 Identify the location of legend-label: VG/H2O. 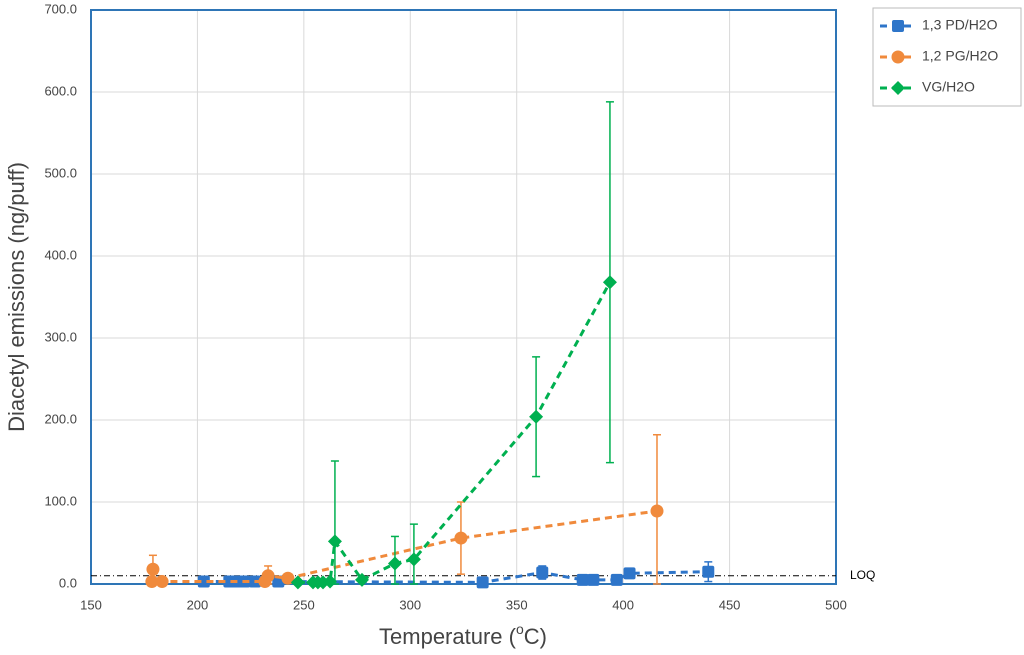
(948, 87).